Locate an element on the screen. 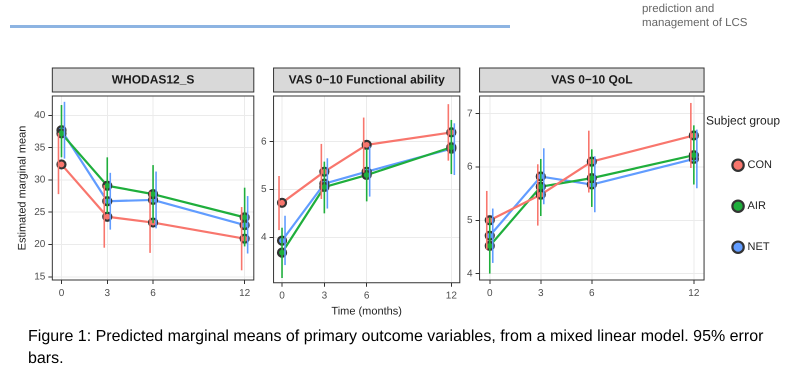 The width and height of the screenshot is (797, 387). y-tick-label: 7 is located at coordinates (470, 114).